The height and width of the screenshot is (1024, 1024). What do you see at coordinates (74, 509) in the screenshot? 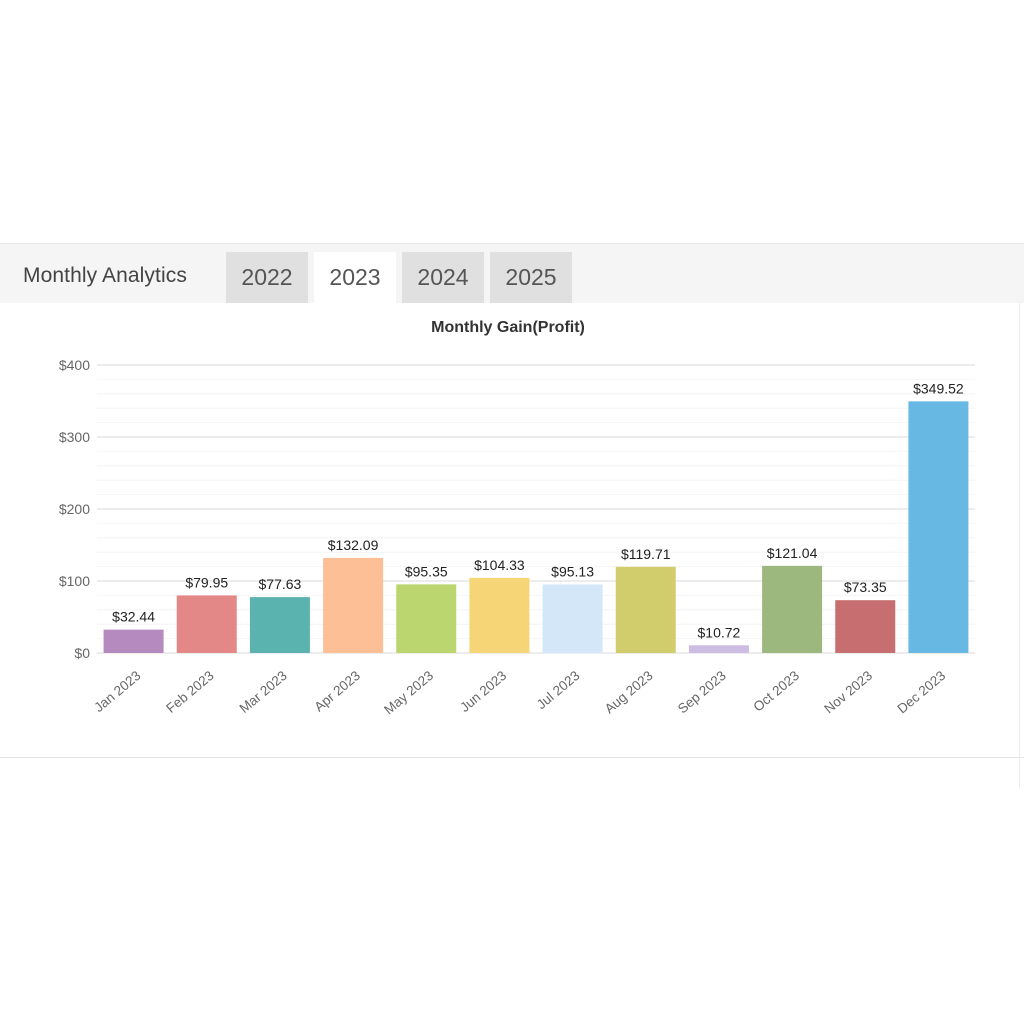
I see `y-tick-label: $200` at bounding box center [74, 509].